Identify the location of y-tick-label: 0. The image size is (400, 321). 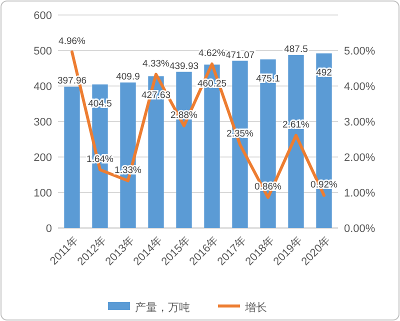
(49, 229).